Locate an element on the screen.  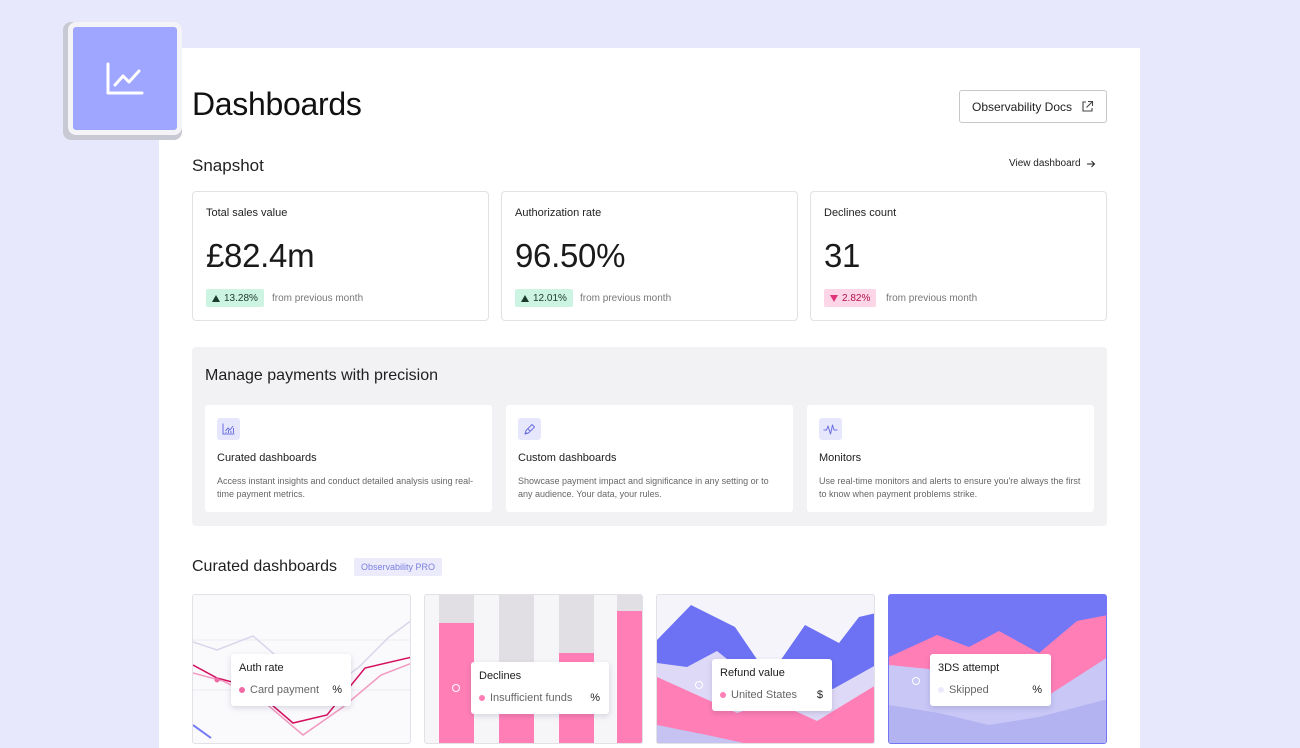
tooltip-series-label: Insufficient funds is located at coordinates (531, 698).